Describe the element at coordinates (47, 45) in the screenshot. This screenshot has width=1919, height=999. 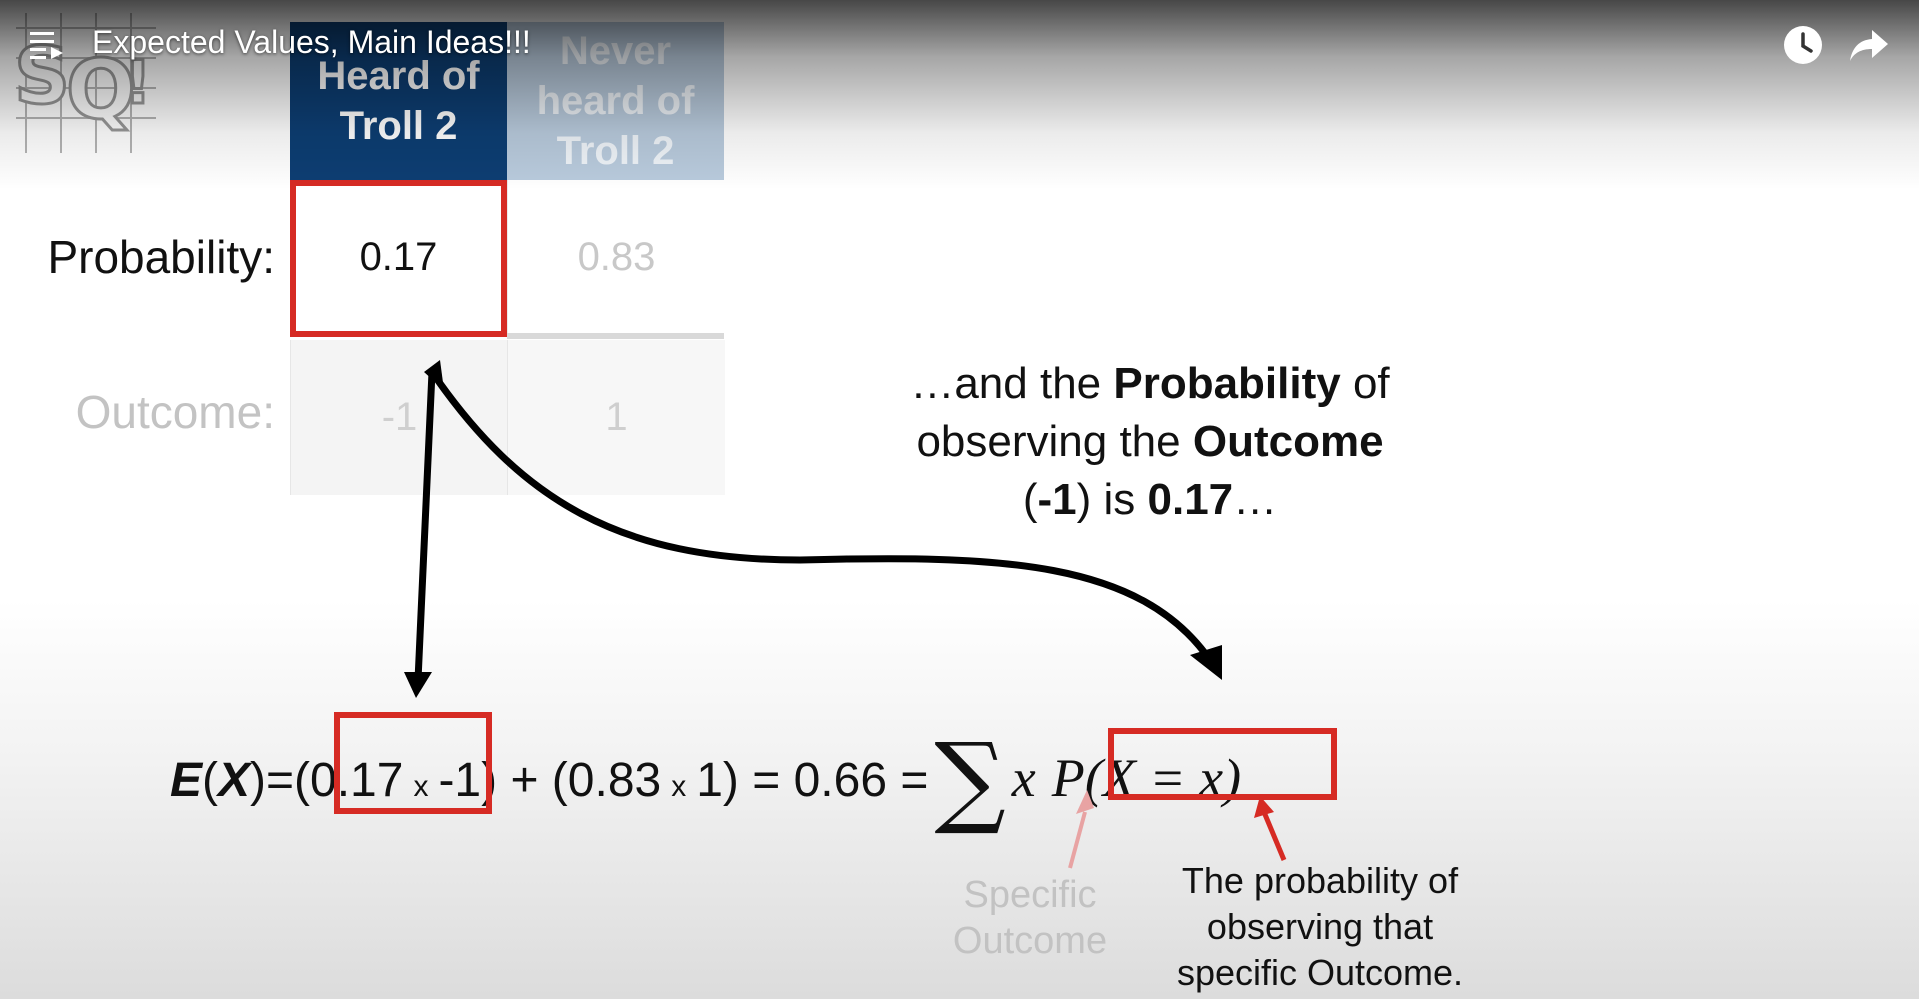
I see `playlist-icon` at that location.